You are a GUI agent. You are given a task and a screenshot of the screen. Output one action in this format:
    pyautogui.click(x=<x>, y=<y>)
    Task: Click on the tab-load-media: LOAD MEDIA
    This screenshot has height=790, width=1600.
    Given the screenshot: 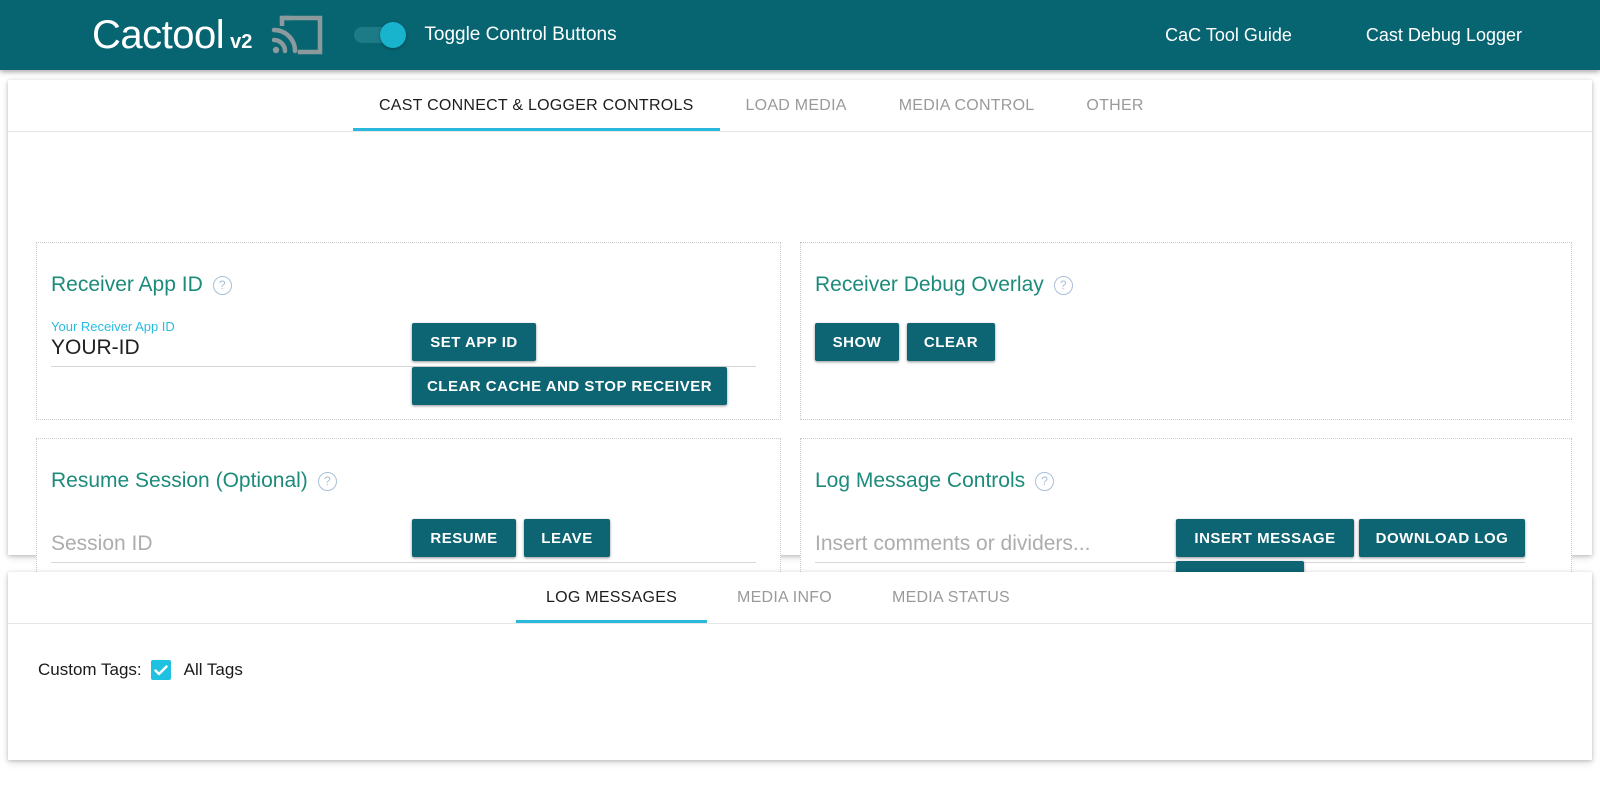 What is the action you would take?
    pyautogui.click(x=796, y=105)
    